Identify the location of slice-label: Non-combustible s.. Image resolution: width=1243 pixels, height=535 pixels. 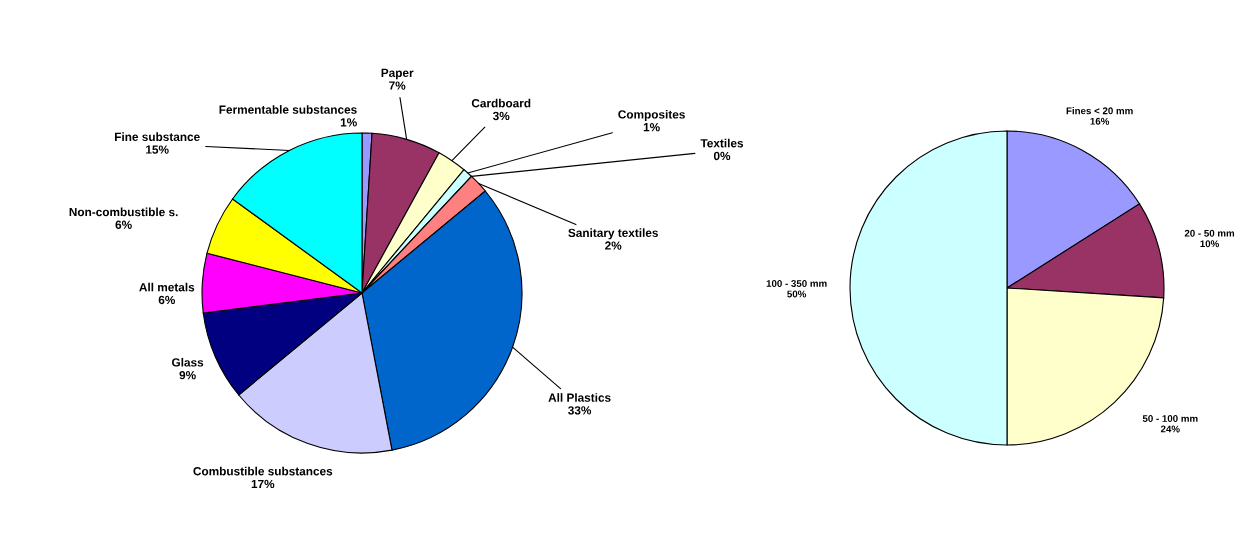
(123, 212).